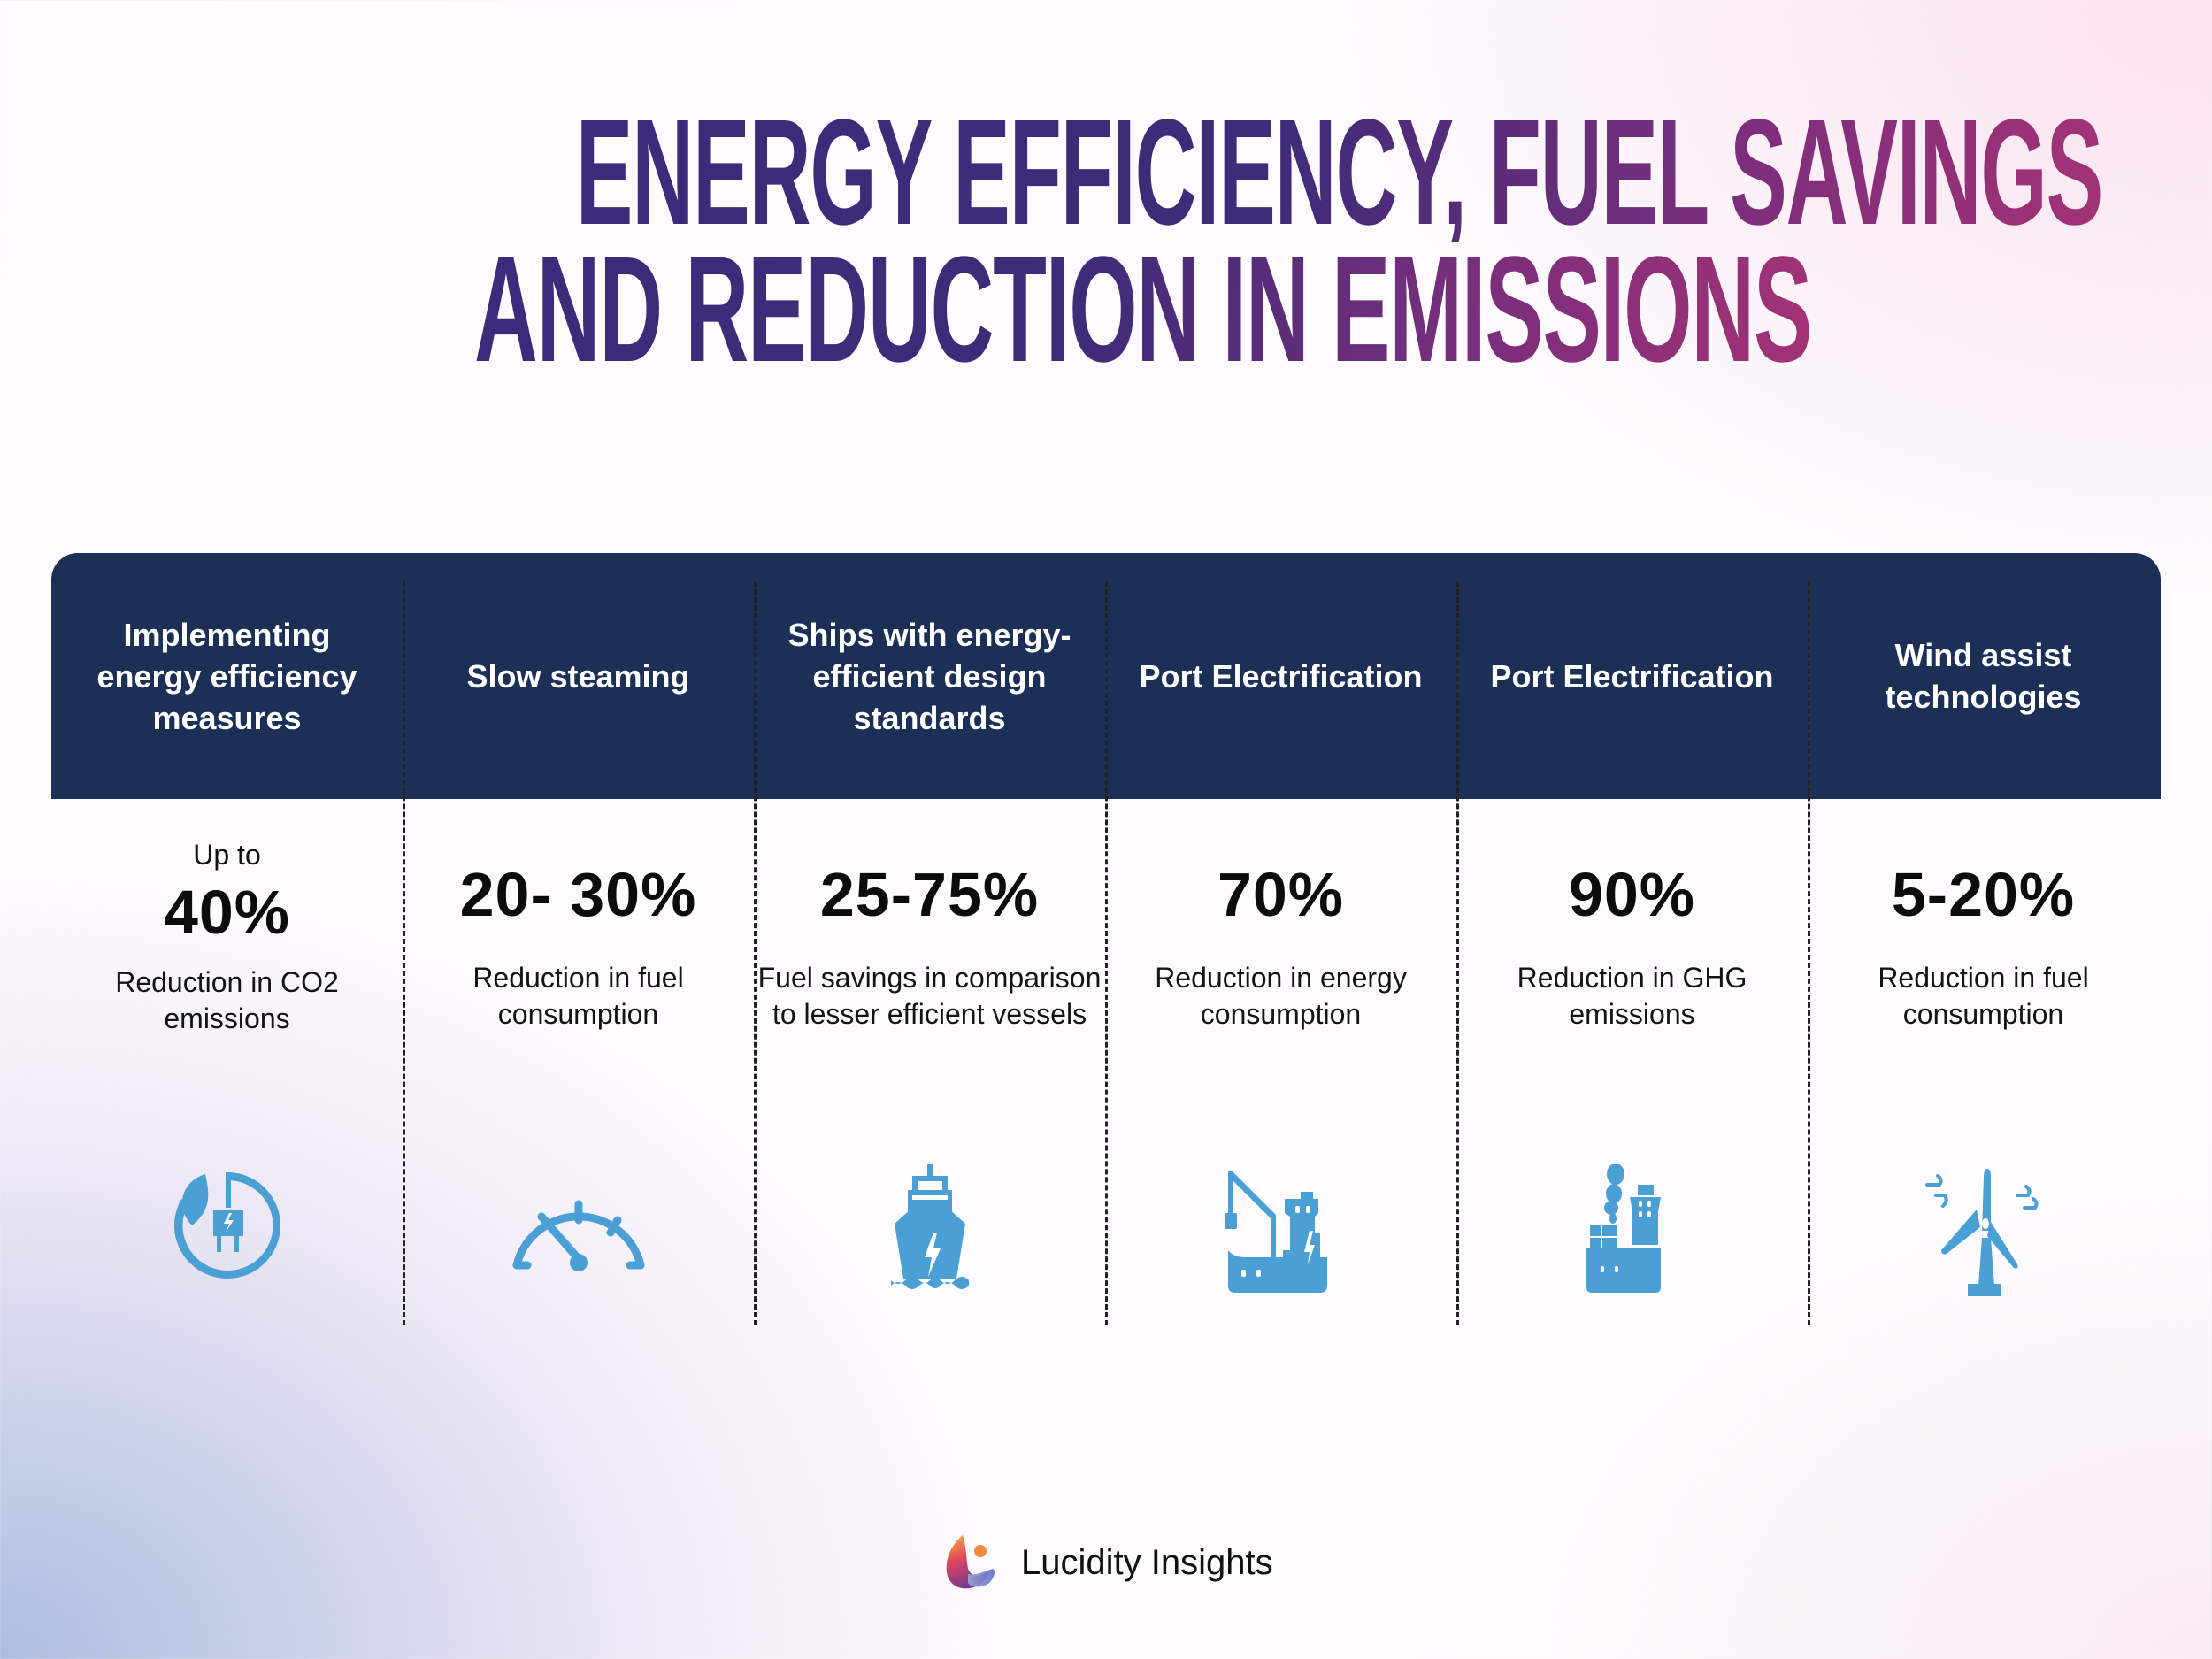 The width and height of the screenshot is (2212, 1659). I want to click on leaf-plug-icon, so click(227, 1226).